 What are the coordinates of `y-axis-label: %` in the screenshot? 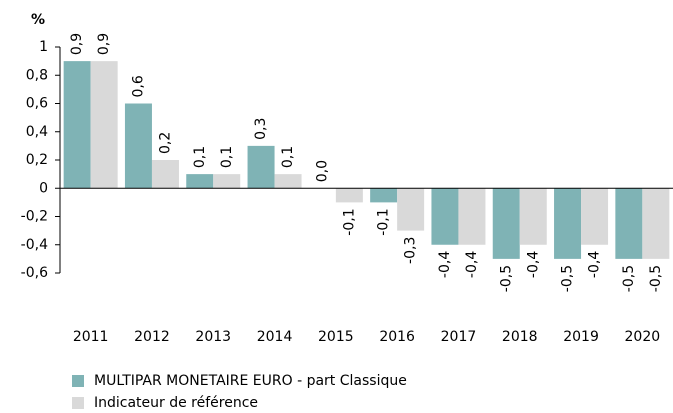 It's located at (38, 20).